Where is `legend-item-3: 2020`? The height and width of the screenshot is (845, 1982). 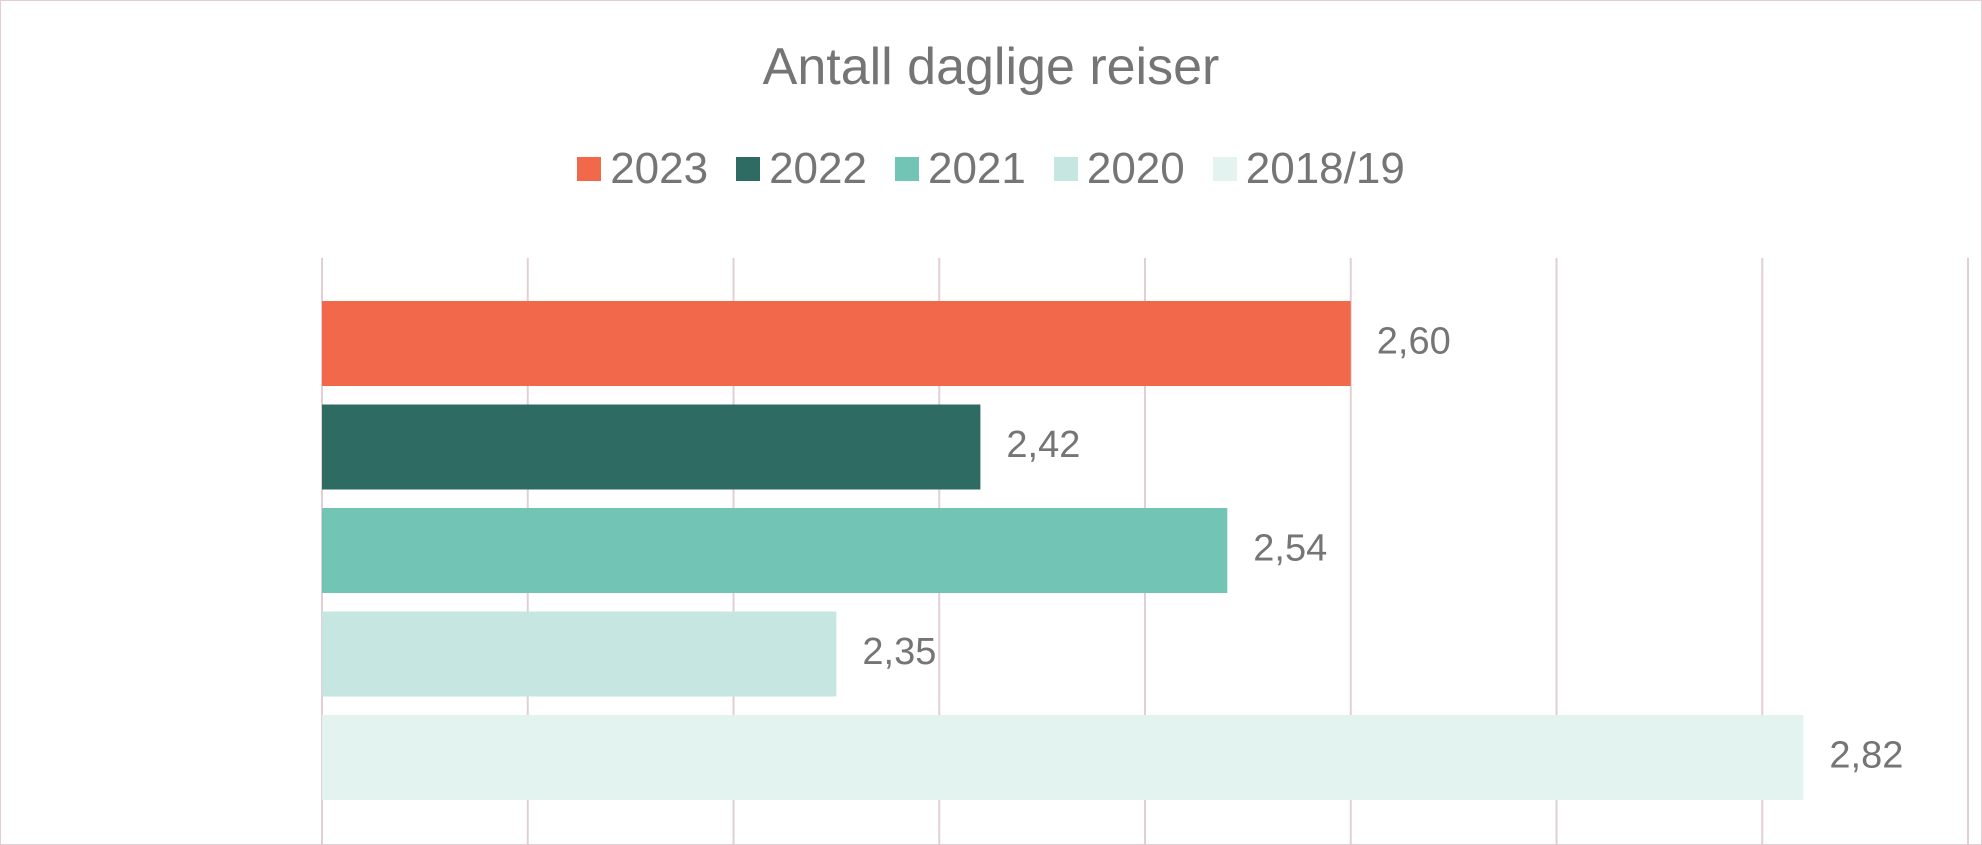 legend-item-3: 2020 is located at coordinates (1119, 169).